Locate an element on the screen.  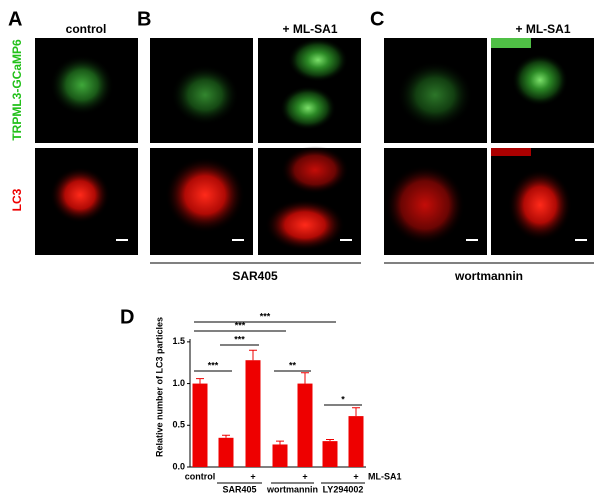
y-axis-label: Relative number of LC3 particles is located at coordinates (159, 387).